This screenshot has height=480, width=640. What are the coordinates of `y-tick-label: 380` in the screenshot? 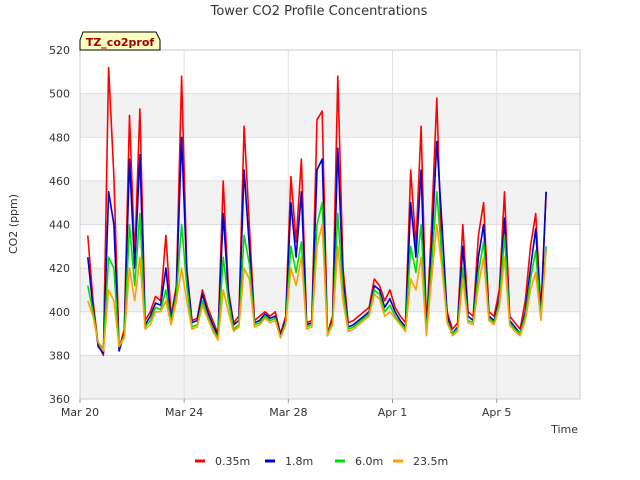 It's located at (59, 355).